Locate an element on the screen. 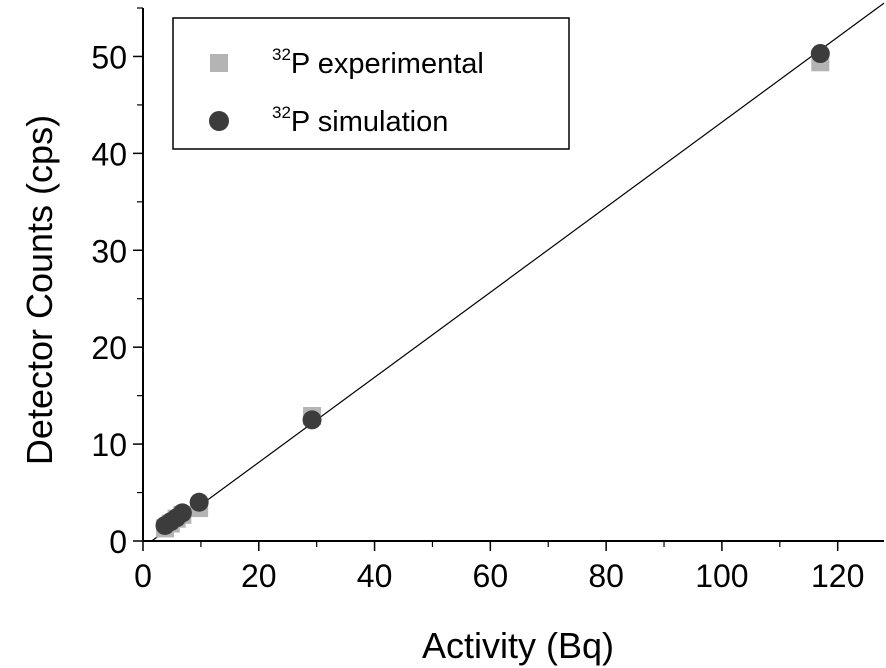 The image size is (886, 668). x-tick-label: 40 is located at coordinates (375, 576).